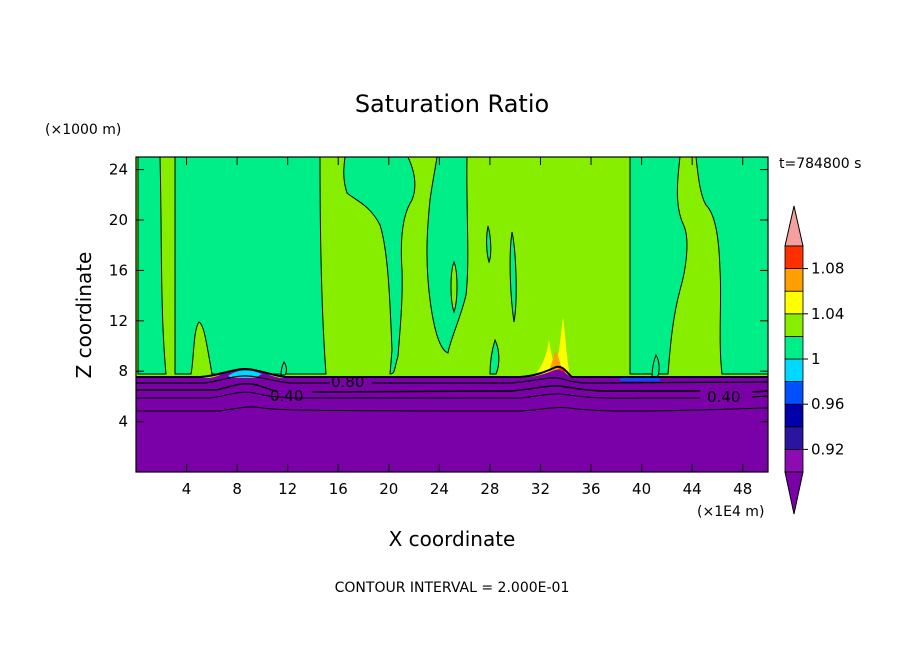 Image resolution: width=904 pixels, height=654 pixels. Describe the element at coordinates (237, 489) in the screenshot. I see `x-tick-label: 8` at that location.